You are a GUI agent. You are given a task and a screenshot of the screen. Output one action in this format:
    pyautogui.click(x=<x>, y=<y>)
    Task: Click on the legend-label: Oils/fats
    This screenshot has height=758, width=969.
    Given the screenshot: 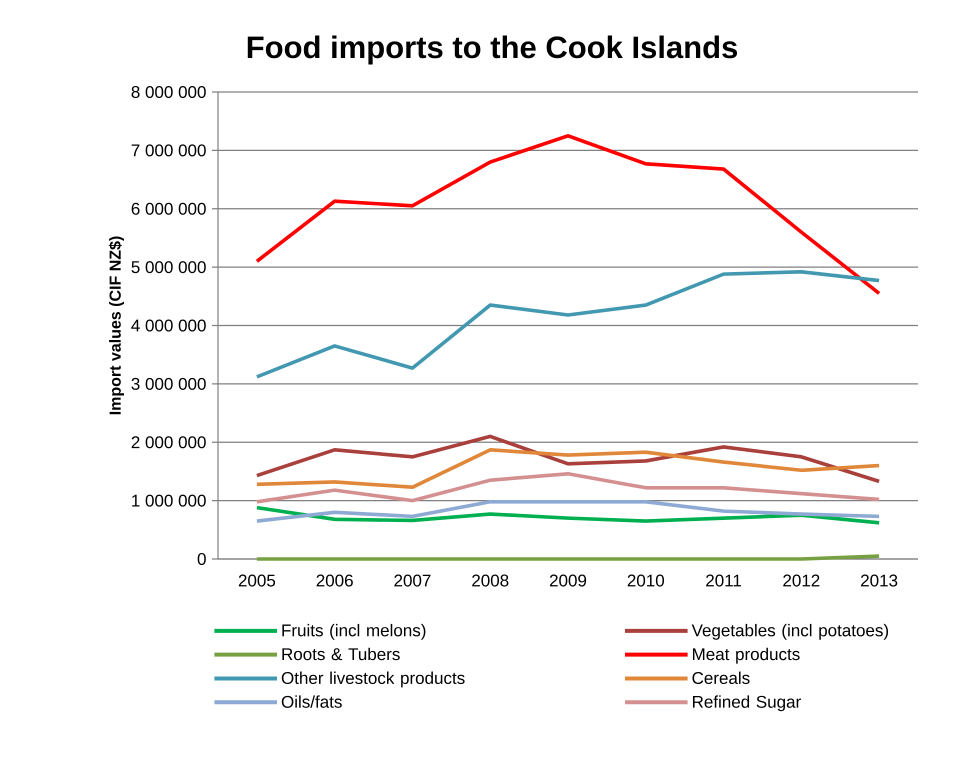 What is the action you would take?
    pyautogui.click(x=312, y=701)
    